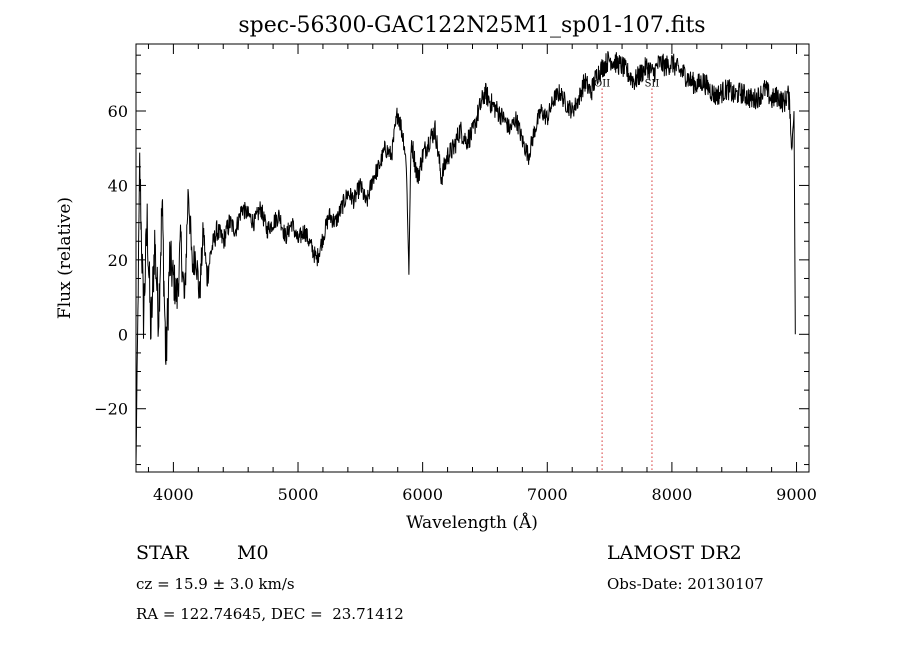  I want to click on x-tick-label: 4000, so click(173, 494).